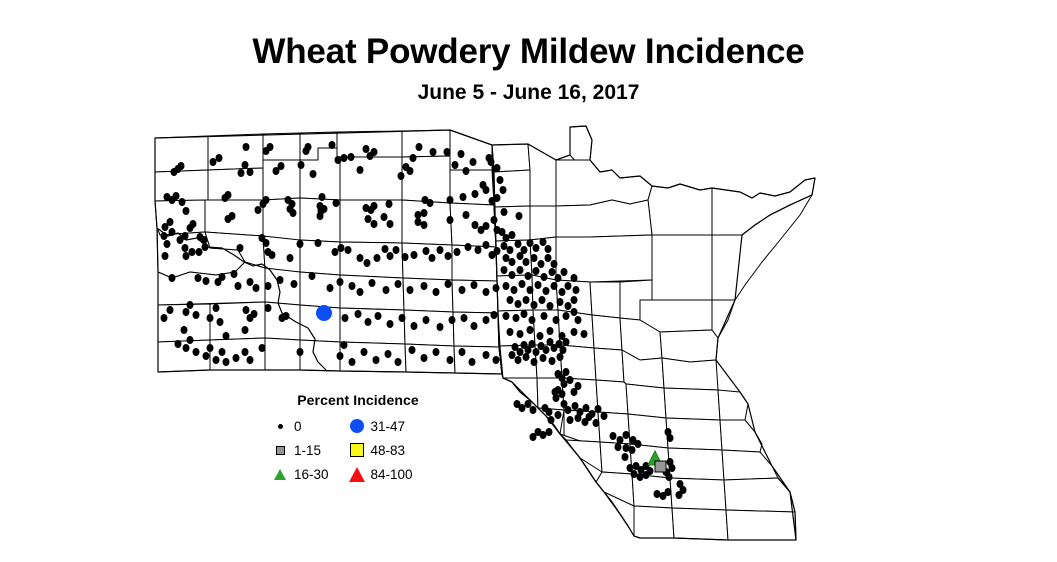  I want to click on legend-item-31-47: 31-47, so click(380, 426).